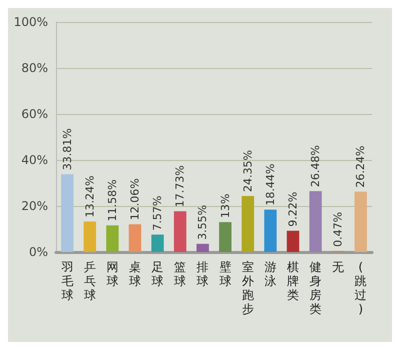 The height and width of the screenshot is (350, 400). Describe the element at coordinates (67, 281) in the screenshot. I see `x-tick-label: 羽毛球` at that location.